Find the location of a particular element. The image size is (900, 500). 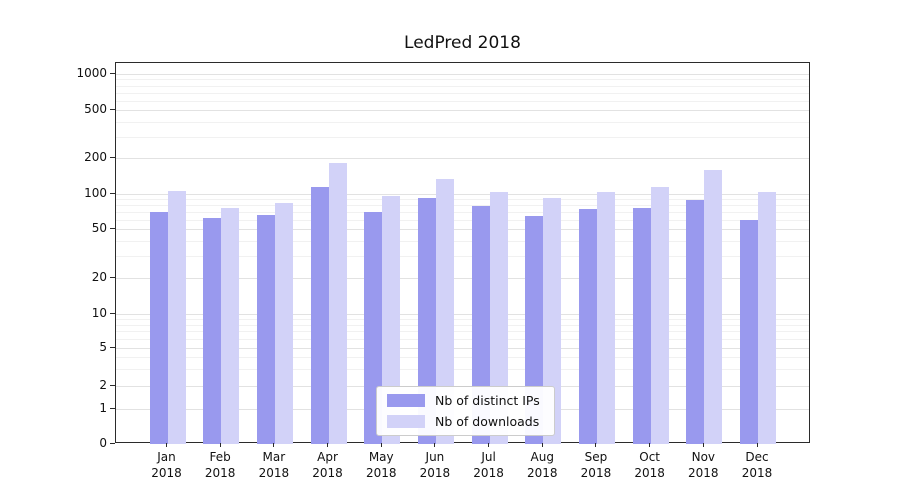

x-tick-label: Aug 2018 is located at coordinates (542, 465).